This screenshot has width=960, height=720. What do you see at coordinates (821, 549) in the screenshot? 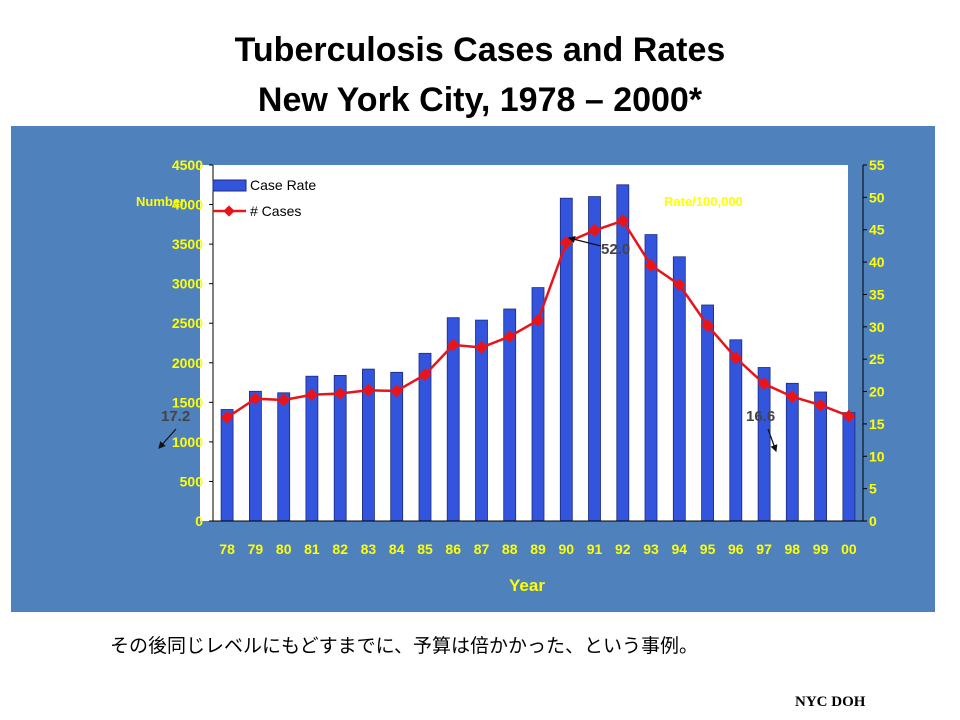
I see `x-tick-label-99: 99` at bounding box center [821, 549].